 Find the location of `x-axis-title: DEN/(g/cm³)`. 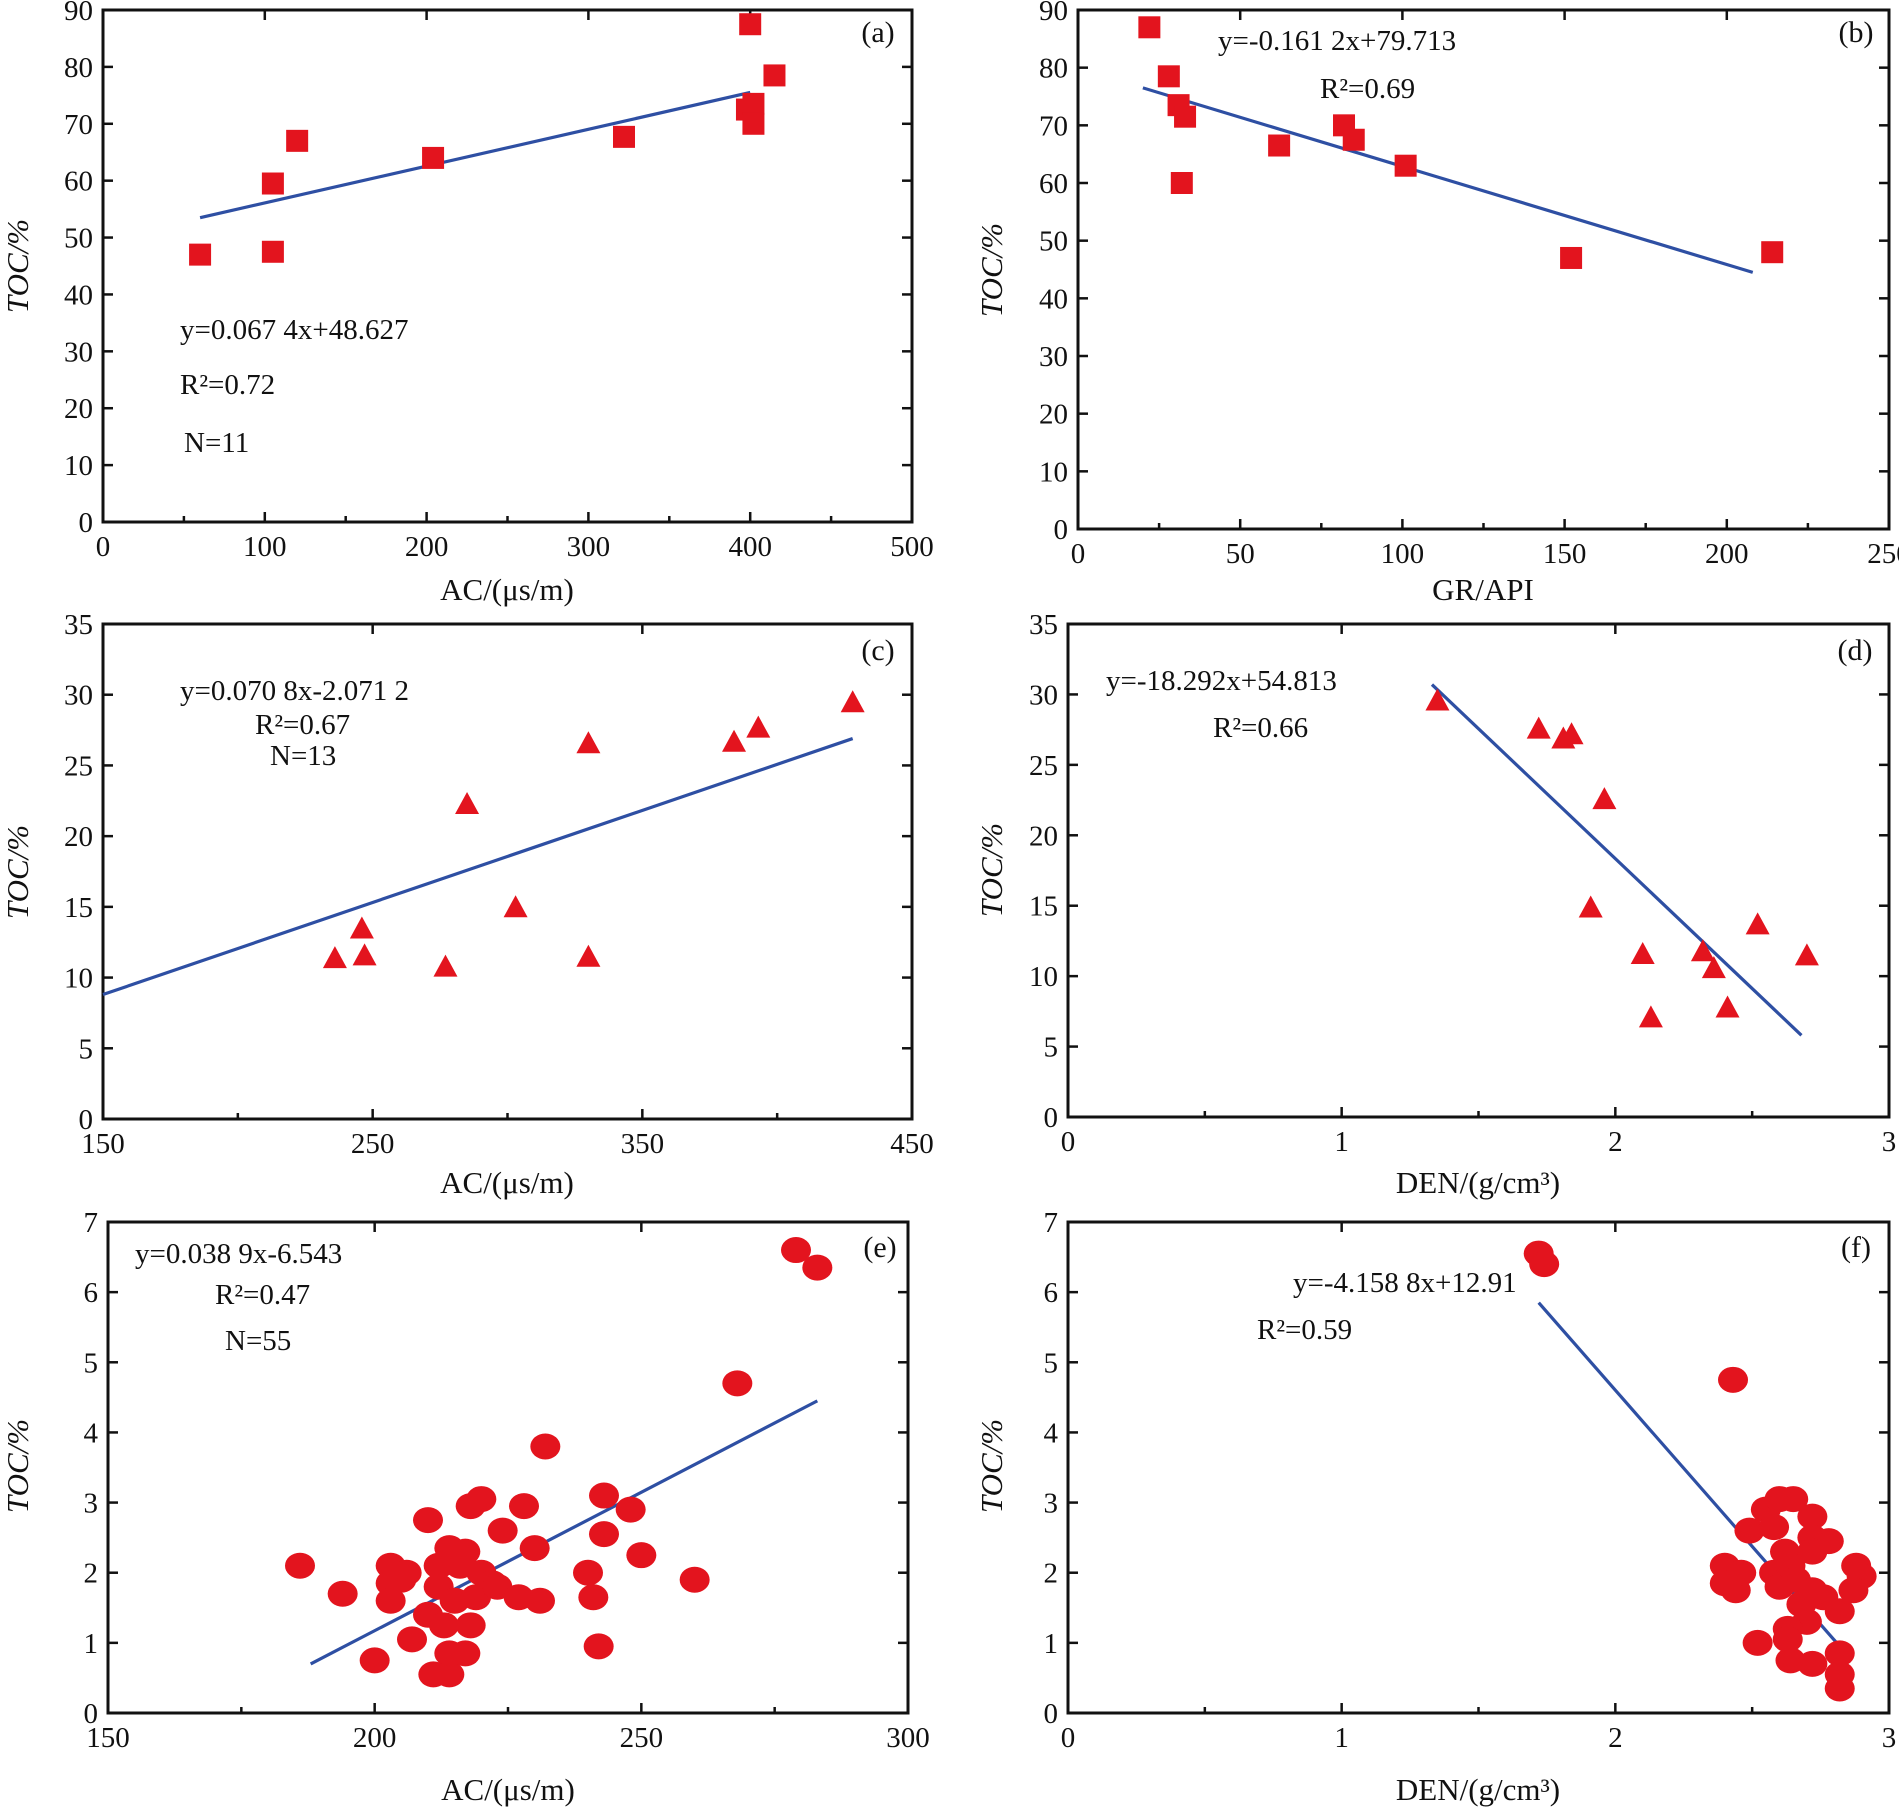

x-axis-title: DEN/(g/cm³) is located at coordinates (1478, 1182).